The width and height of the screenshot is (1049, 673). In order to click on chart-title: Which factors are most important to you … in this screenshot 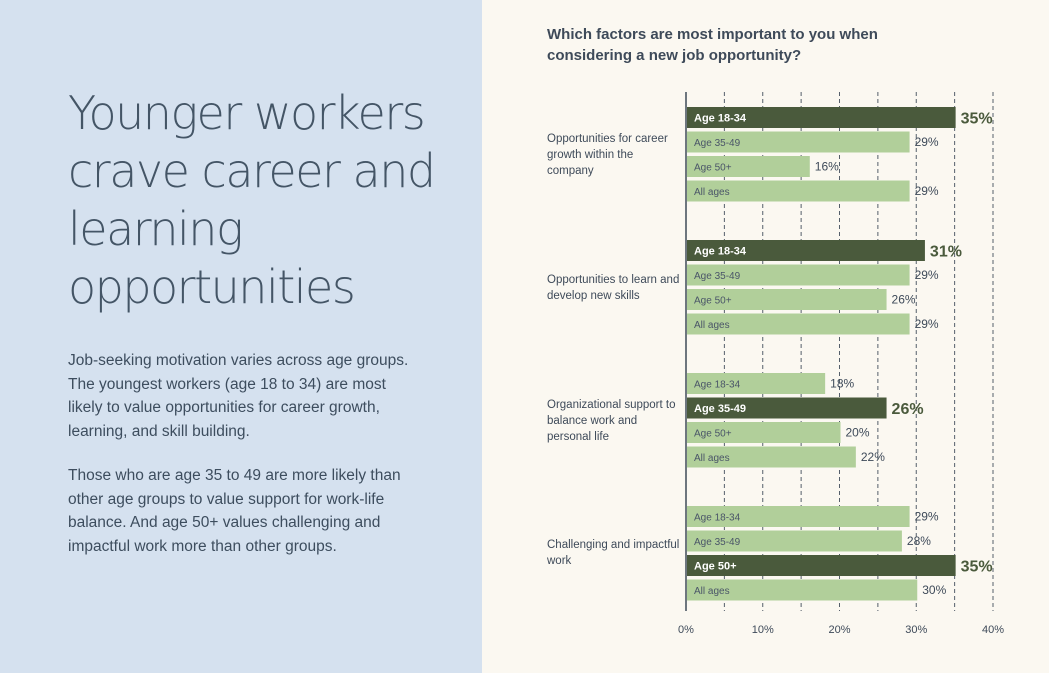, I will do `click(712, 45)`.